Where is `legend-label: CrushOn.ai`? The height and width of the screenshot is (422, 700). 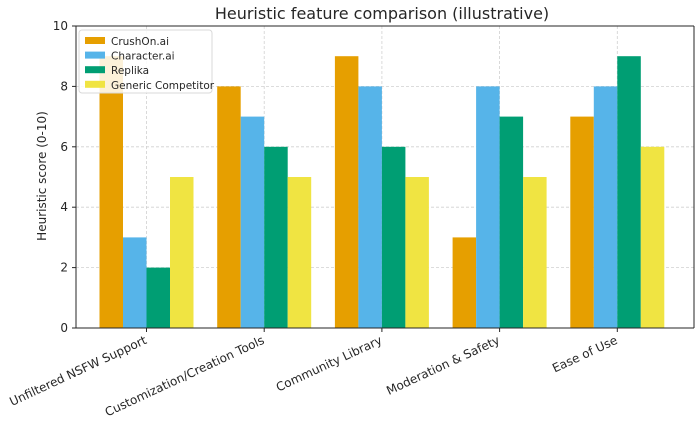 legend-label: CrushOn.ai is located at coordinates (140, 42).